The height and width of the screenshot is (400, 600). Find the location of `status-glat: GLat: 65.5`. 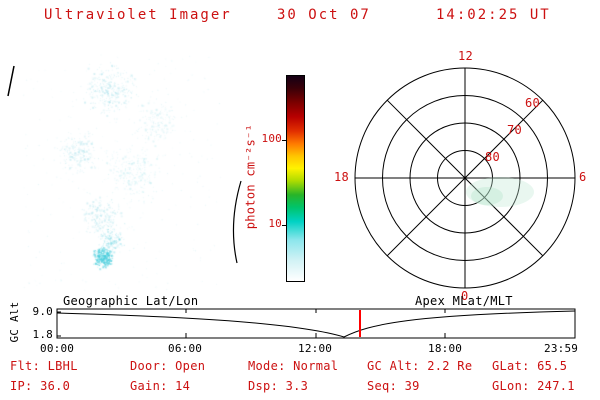

status-glat: GLat: 65.5 is located at coordinates (530, 366).